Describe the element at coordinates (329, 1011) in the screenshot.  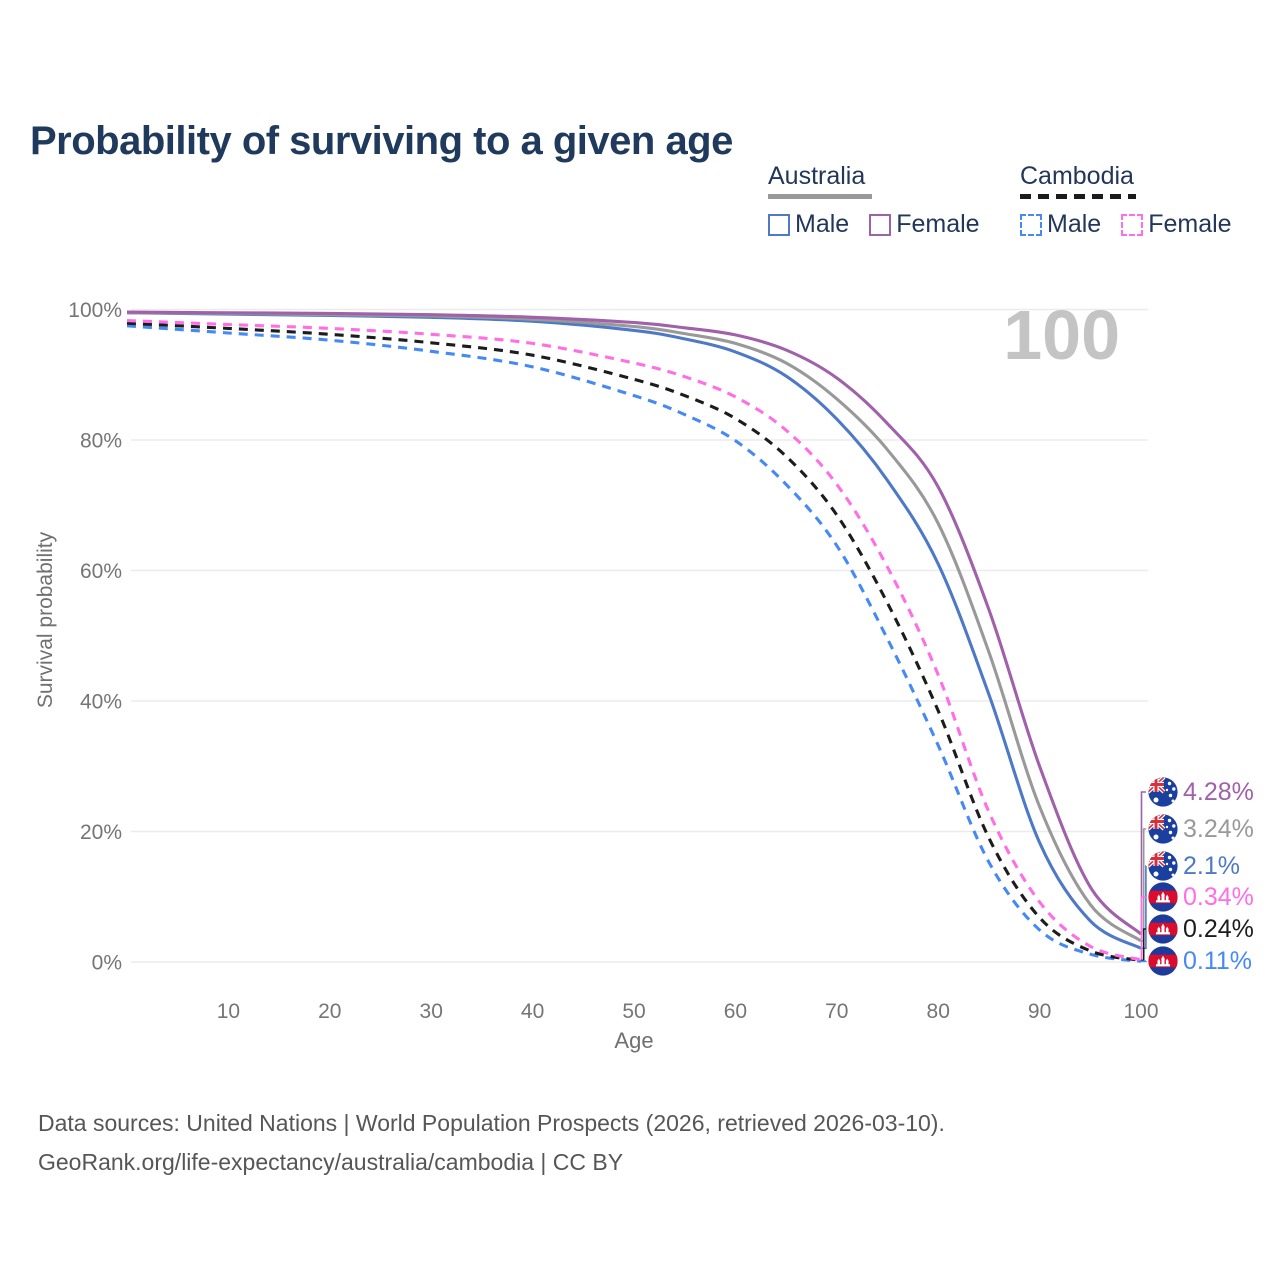
I see `x-tick-label: 20` at that location.